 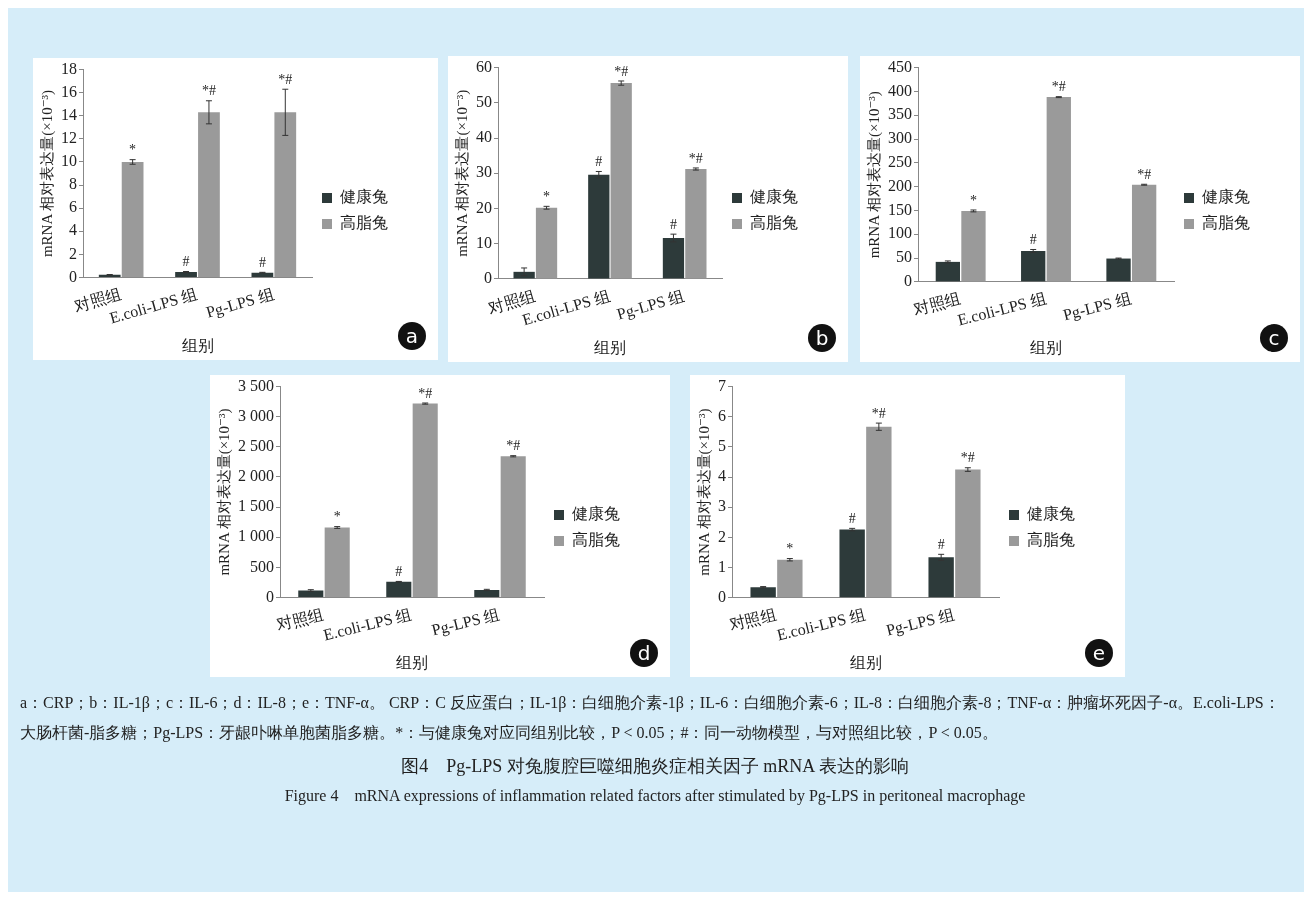 What do you see at coordinates (722, 566) in the screenshot?
I see `y-tick-label: 1` at bounding box center [722, 566].